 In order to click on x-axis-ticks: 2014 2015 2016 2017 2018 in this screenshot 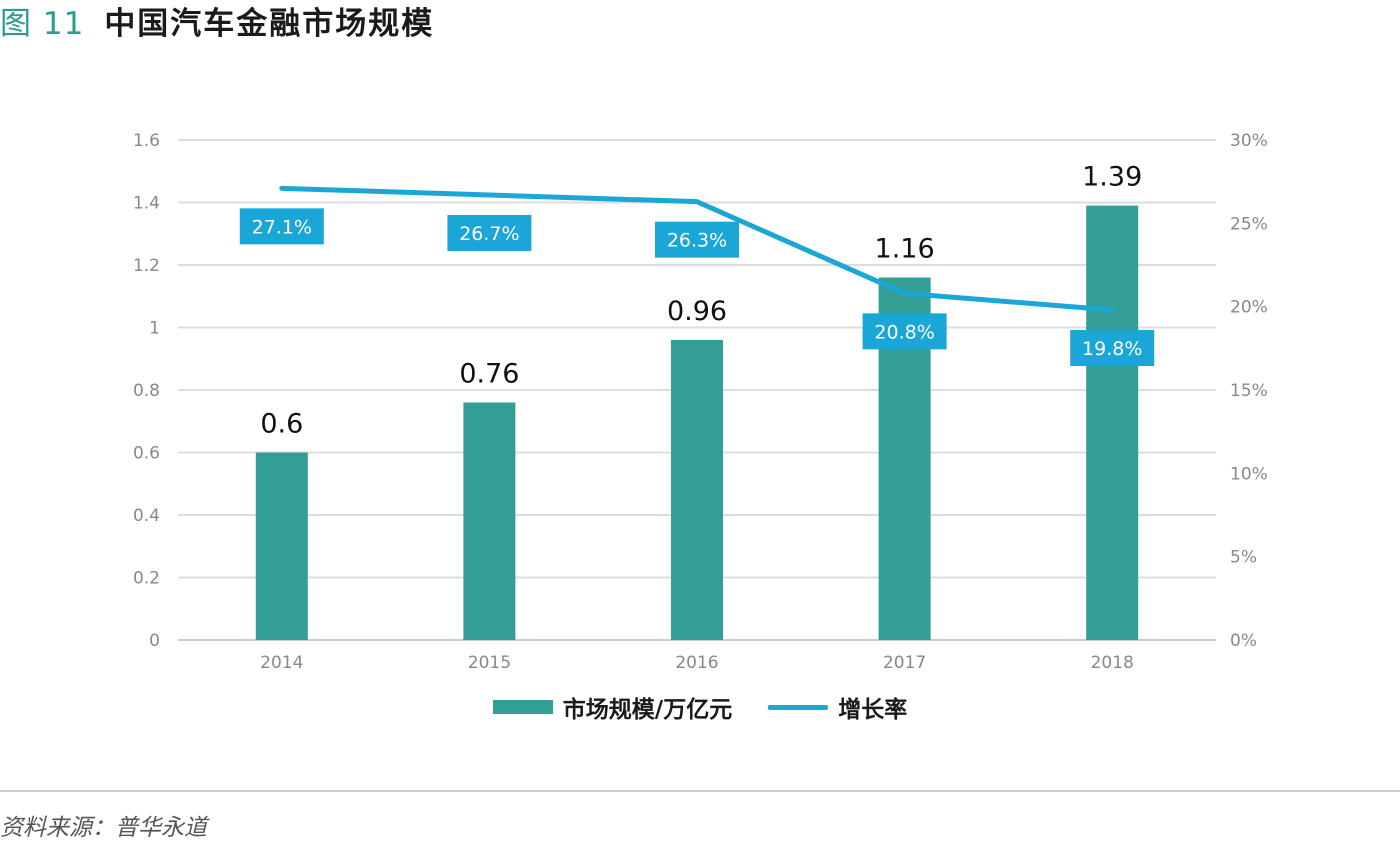, I will do `click(697, 663)`.